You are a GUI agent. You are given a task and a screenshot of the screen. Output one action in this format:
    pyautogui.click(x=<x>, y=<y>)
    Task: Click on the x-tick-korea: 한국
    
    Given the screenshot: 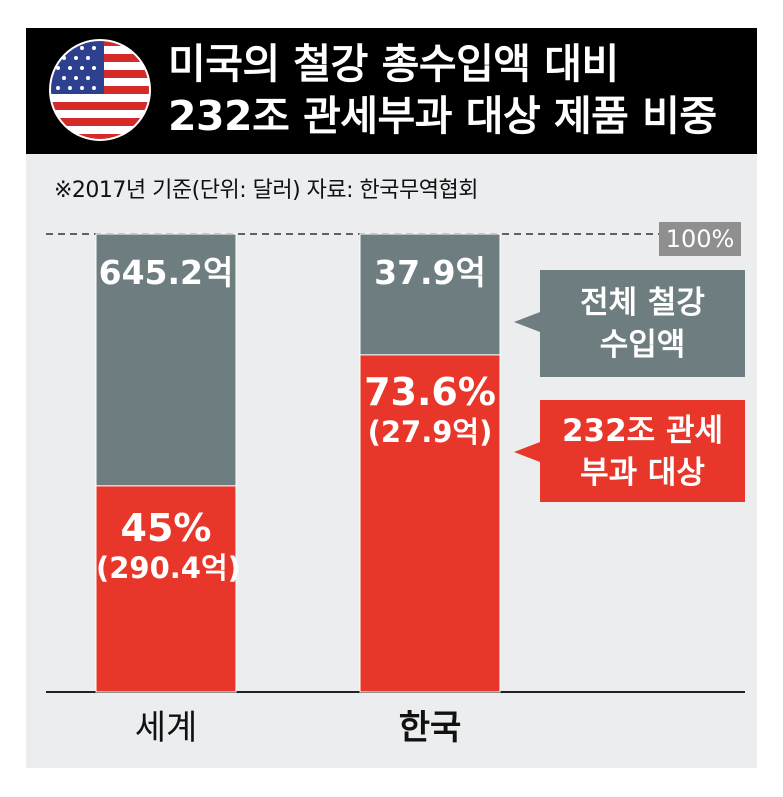 What is the action you would take?
    pyautogui.click(x=430, y=728)
    